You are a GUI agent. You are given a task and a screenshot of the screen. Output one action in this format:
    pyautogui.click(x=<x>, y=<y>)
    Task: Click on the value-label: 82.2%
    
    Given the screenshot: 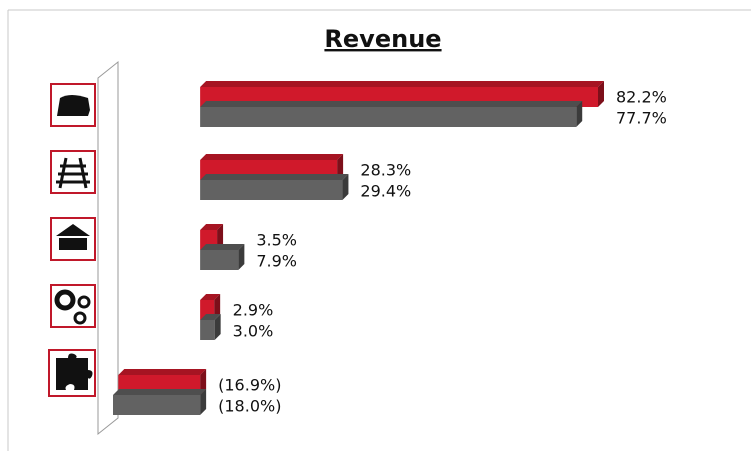 What is the action you would take?
    pyautogui.click(x=641, y=97)
    